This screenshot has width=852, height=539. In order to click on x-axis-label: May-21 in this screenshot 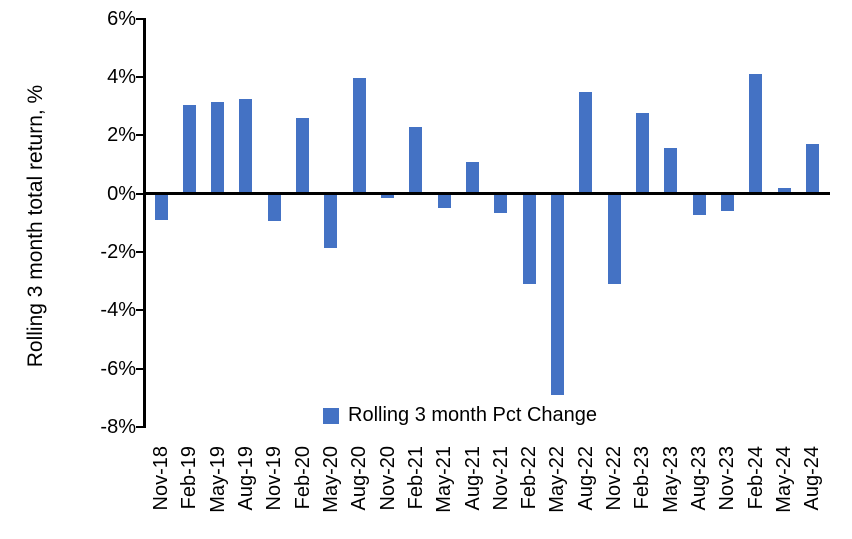, I will do `click(444, 479)`.